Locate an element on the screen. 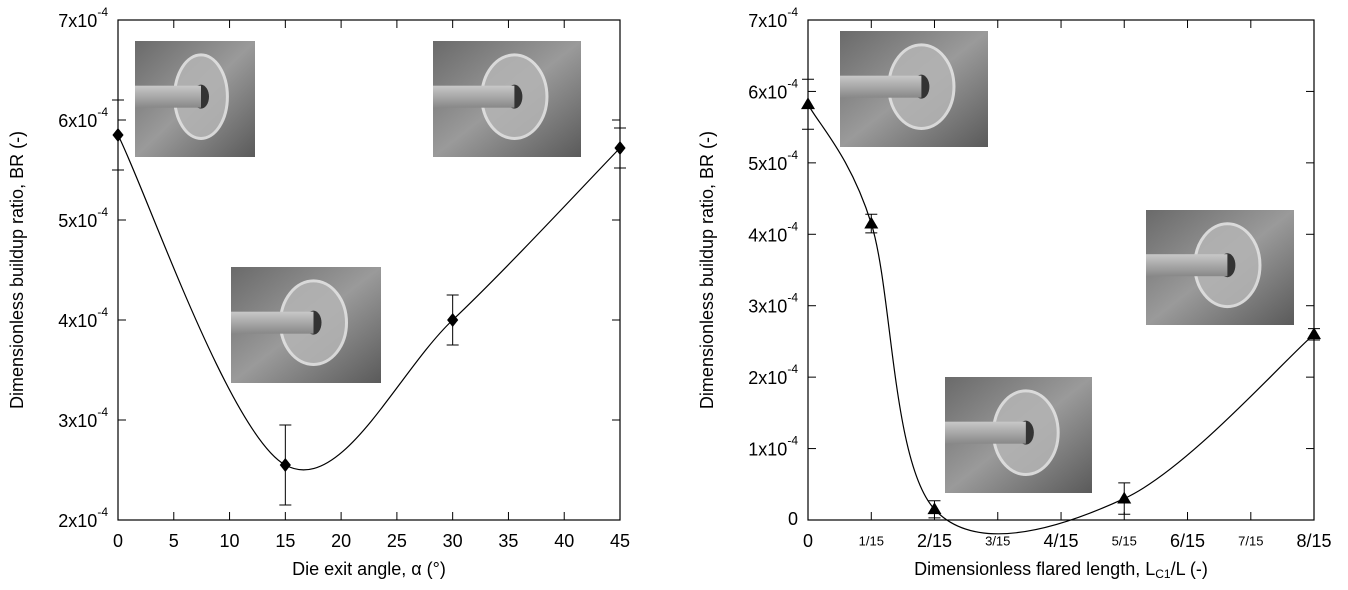 This screenshot has height=590, width=1348. x-tick-label: 20 is located at coordinates (341, 541).